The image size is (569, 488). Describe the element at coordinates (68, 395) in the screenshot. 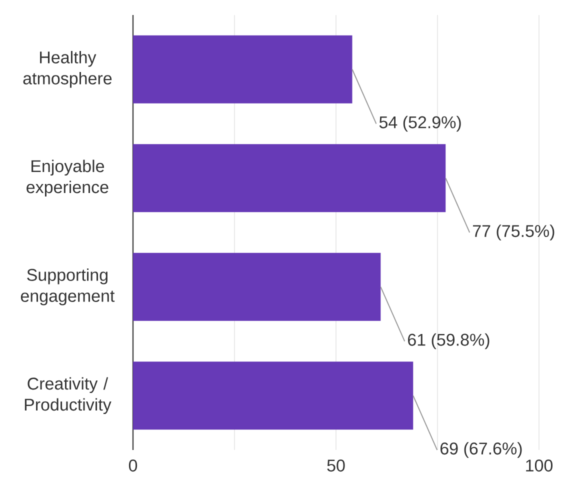

I see `y-tick-label: Creativity / Productivity` at that location.